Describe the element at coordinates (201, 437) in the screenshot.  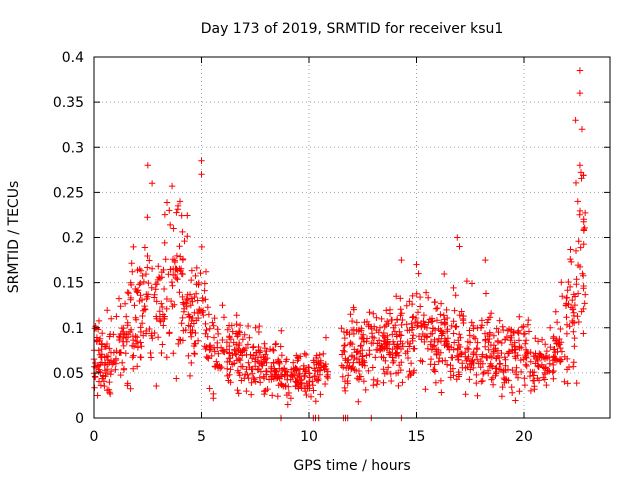
I see `x-tick-label: 5` at that location.